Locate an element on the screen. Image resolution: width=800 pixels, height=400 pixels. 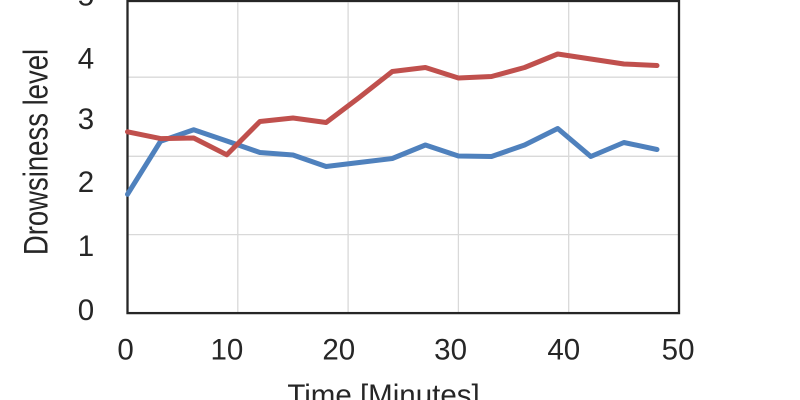
svg-text: 20 is located at coordinates (338, 350).